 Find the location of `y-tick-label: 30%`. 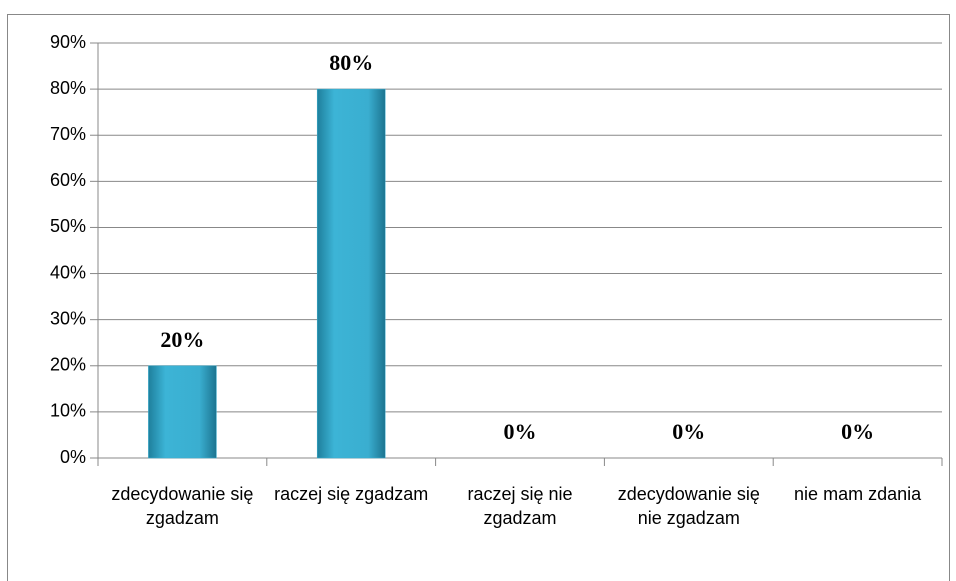

y-tick-label: 30% is located at coordinates (68, 318).